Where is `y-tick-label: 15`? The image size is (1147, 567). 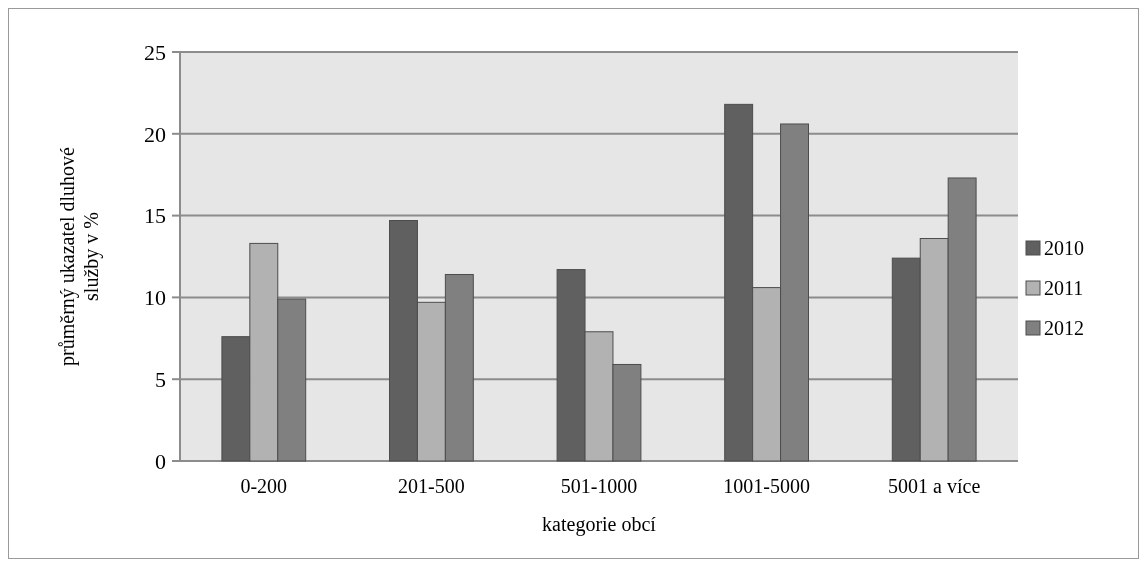
y-tick-label: 15 is located at coordinates (155, 216).